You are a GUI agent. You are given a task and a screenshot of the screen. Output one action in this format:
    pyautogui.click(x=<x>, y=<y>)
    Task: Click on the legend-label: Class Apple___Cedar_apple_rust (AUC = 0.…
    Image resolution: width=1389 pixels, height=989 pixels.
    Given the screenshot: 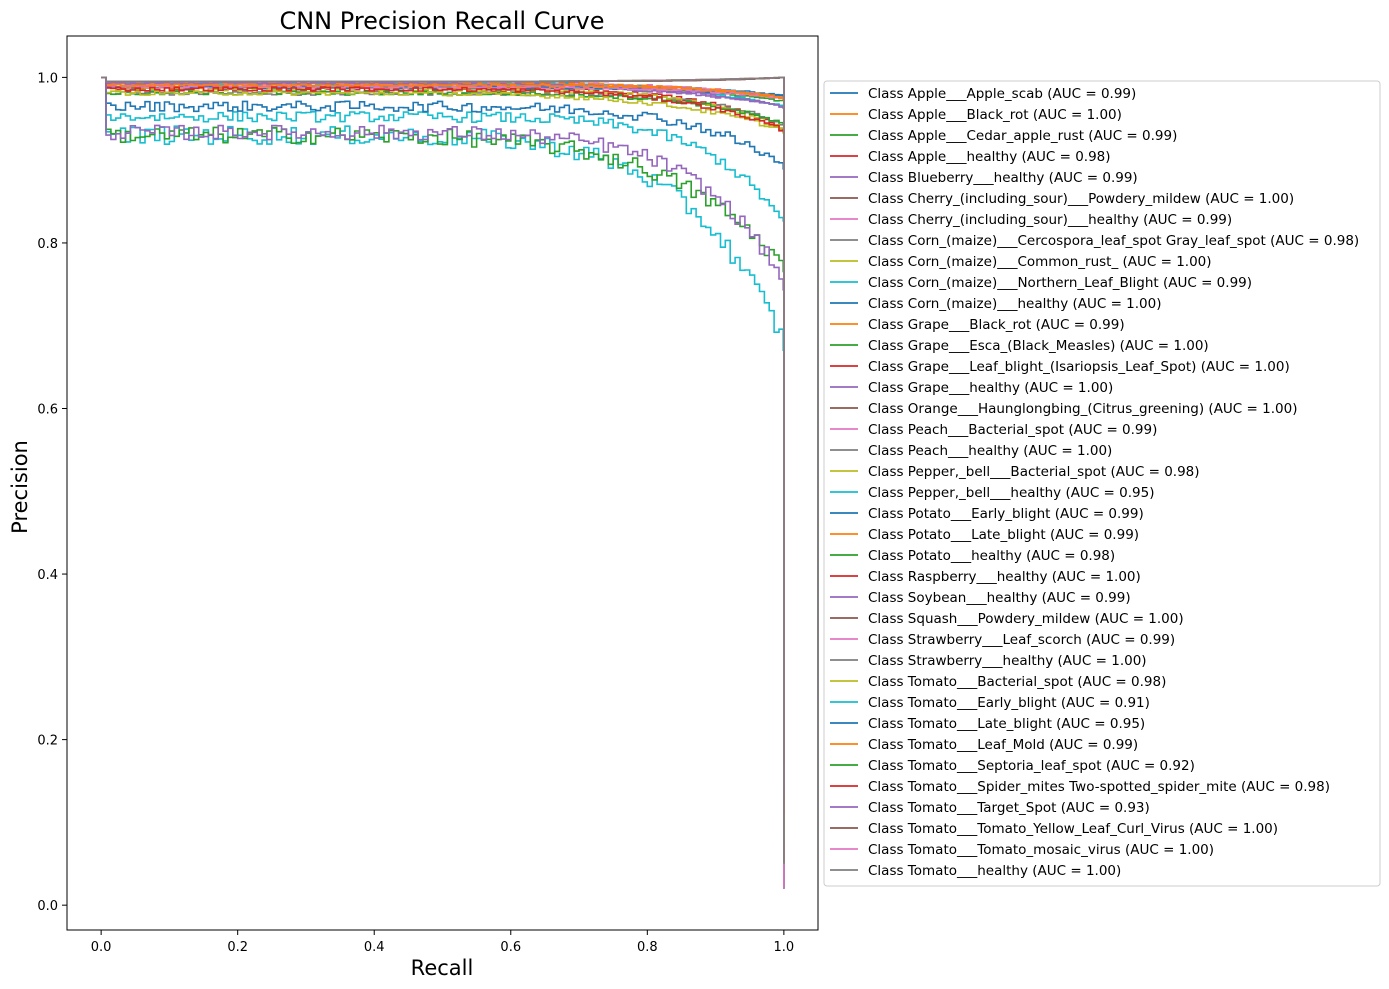 What is the action you would take?
    pyautogui.click(x=1022, y=136)
    